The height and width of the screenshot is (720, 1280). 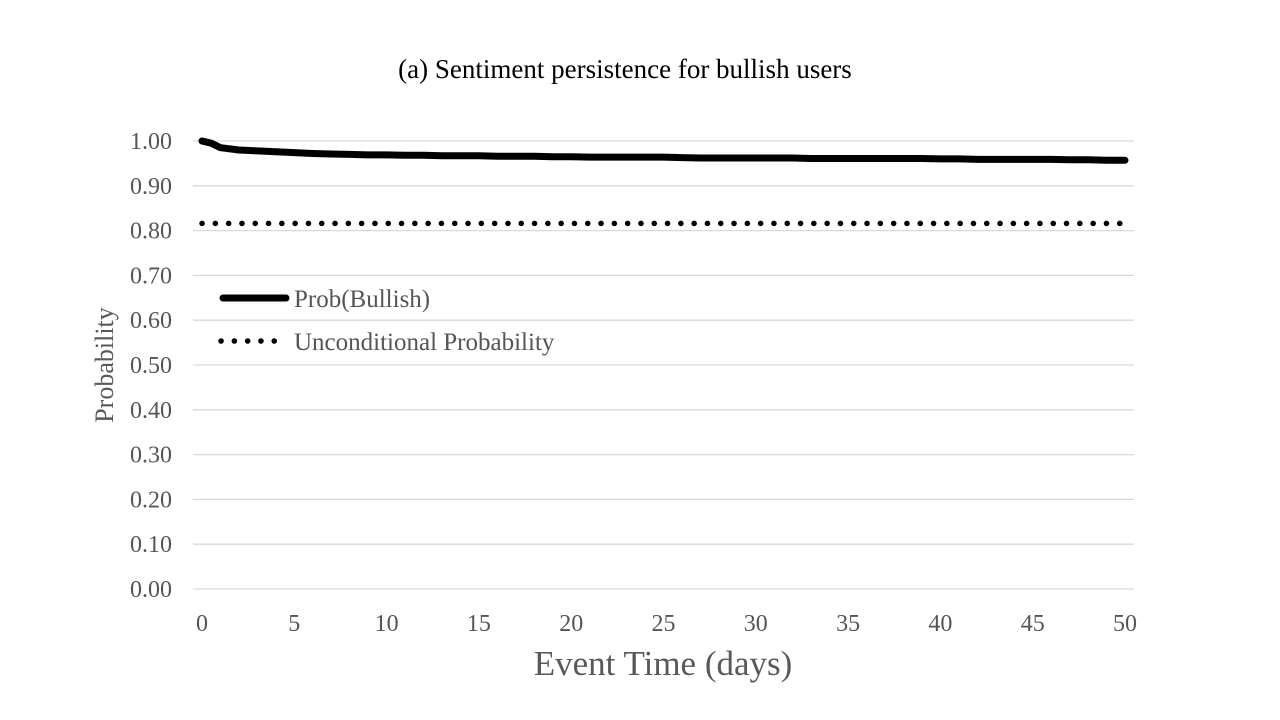 What do you see at coordinates (151, 590) in the screenshot?
I see `y-tick-label: 0.00` at bounding box center [151, 590].